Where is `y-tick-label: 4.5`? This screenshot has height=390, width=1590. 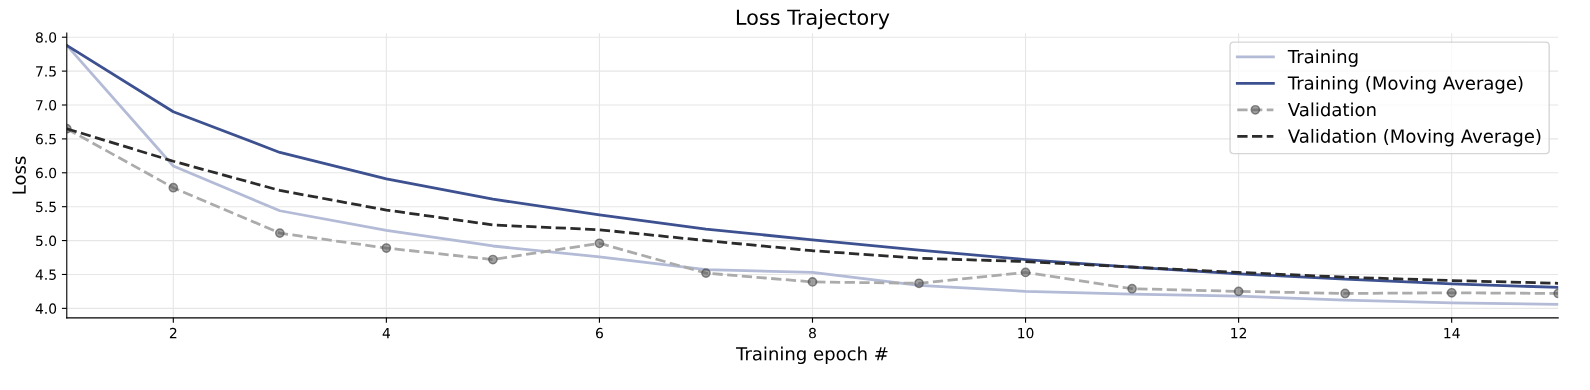
y-tick-label: 4.5 is located at coordinates (45, 274).